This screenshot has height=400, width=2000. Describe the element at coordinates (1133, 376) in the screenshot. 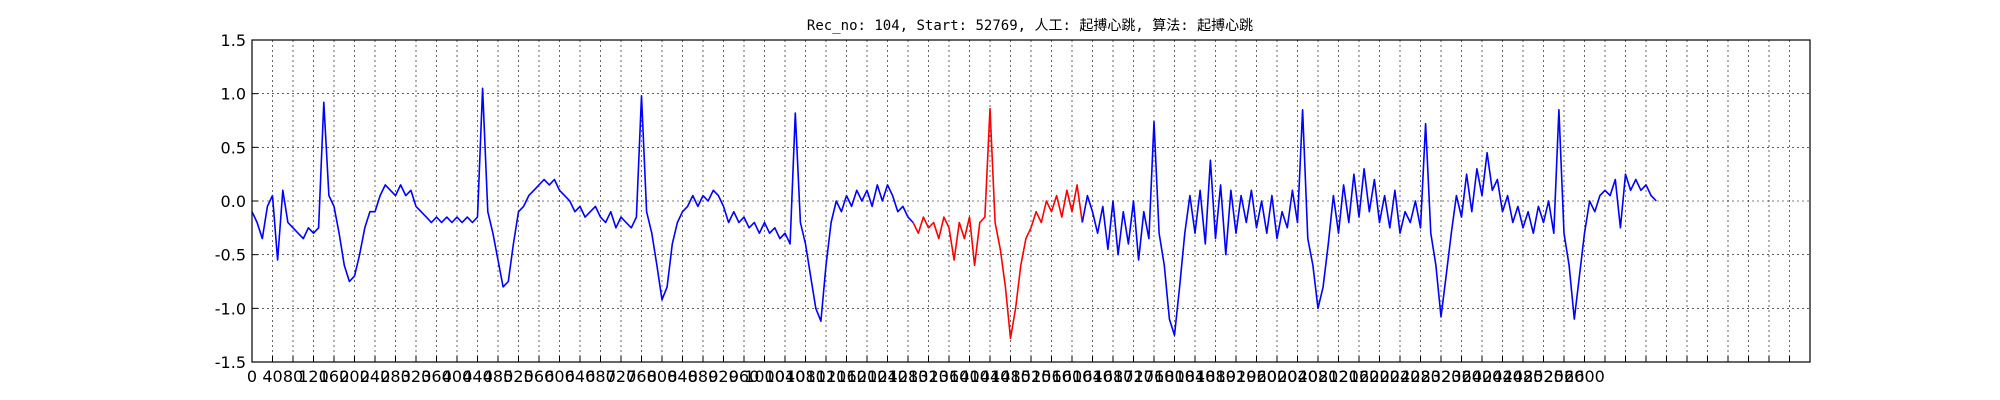

I see `x-tick-label: 1720` at that location.